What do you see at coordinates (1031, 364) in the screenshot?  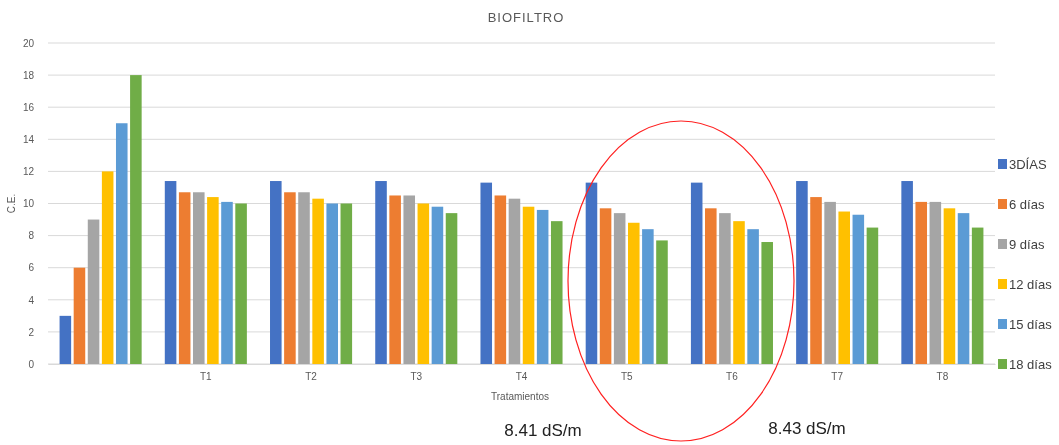 I see `legend-label: 18 días` at bounding box center [1031, 364].